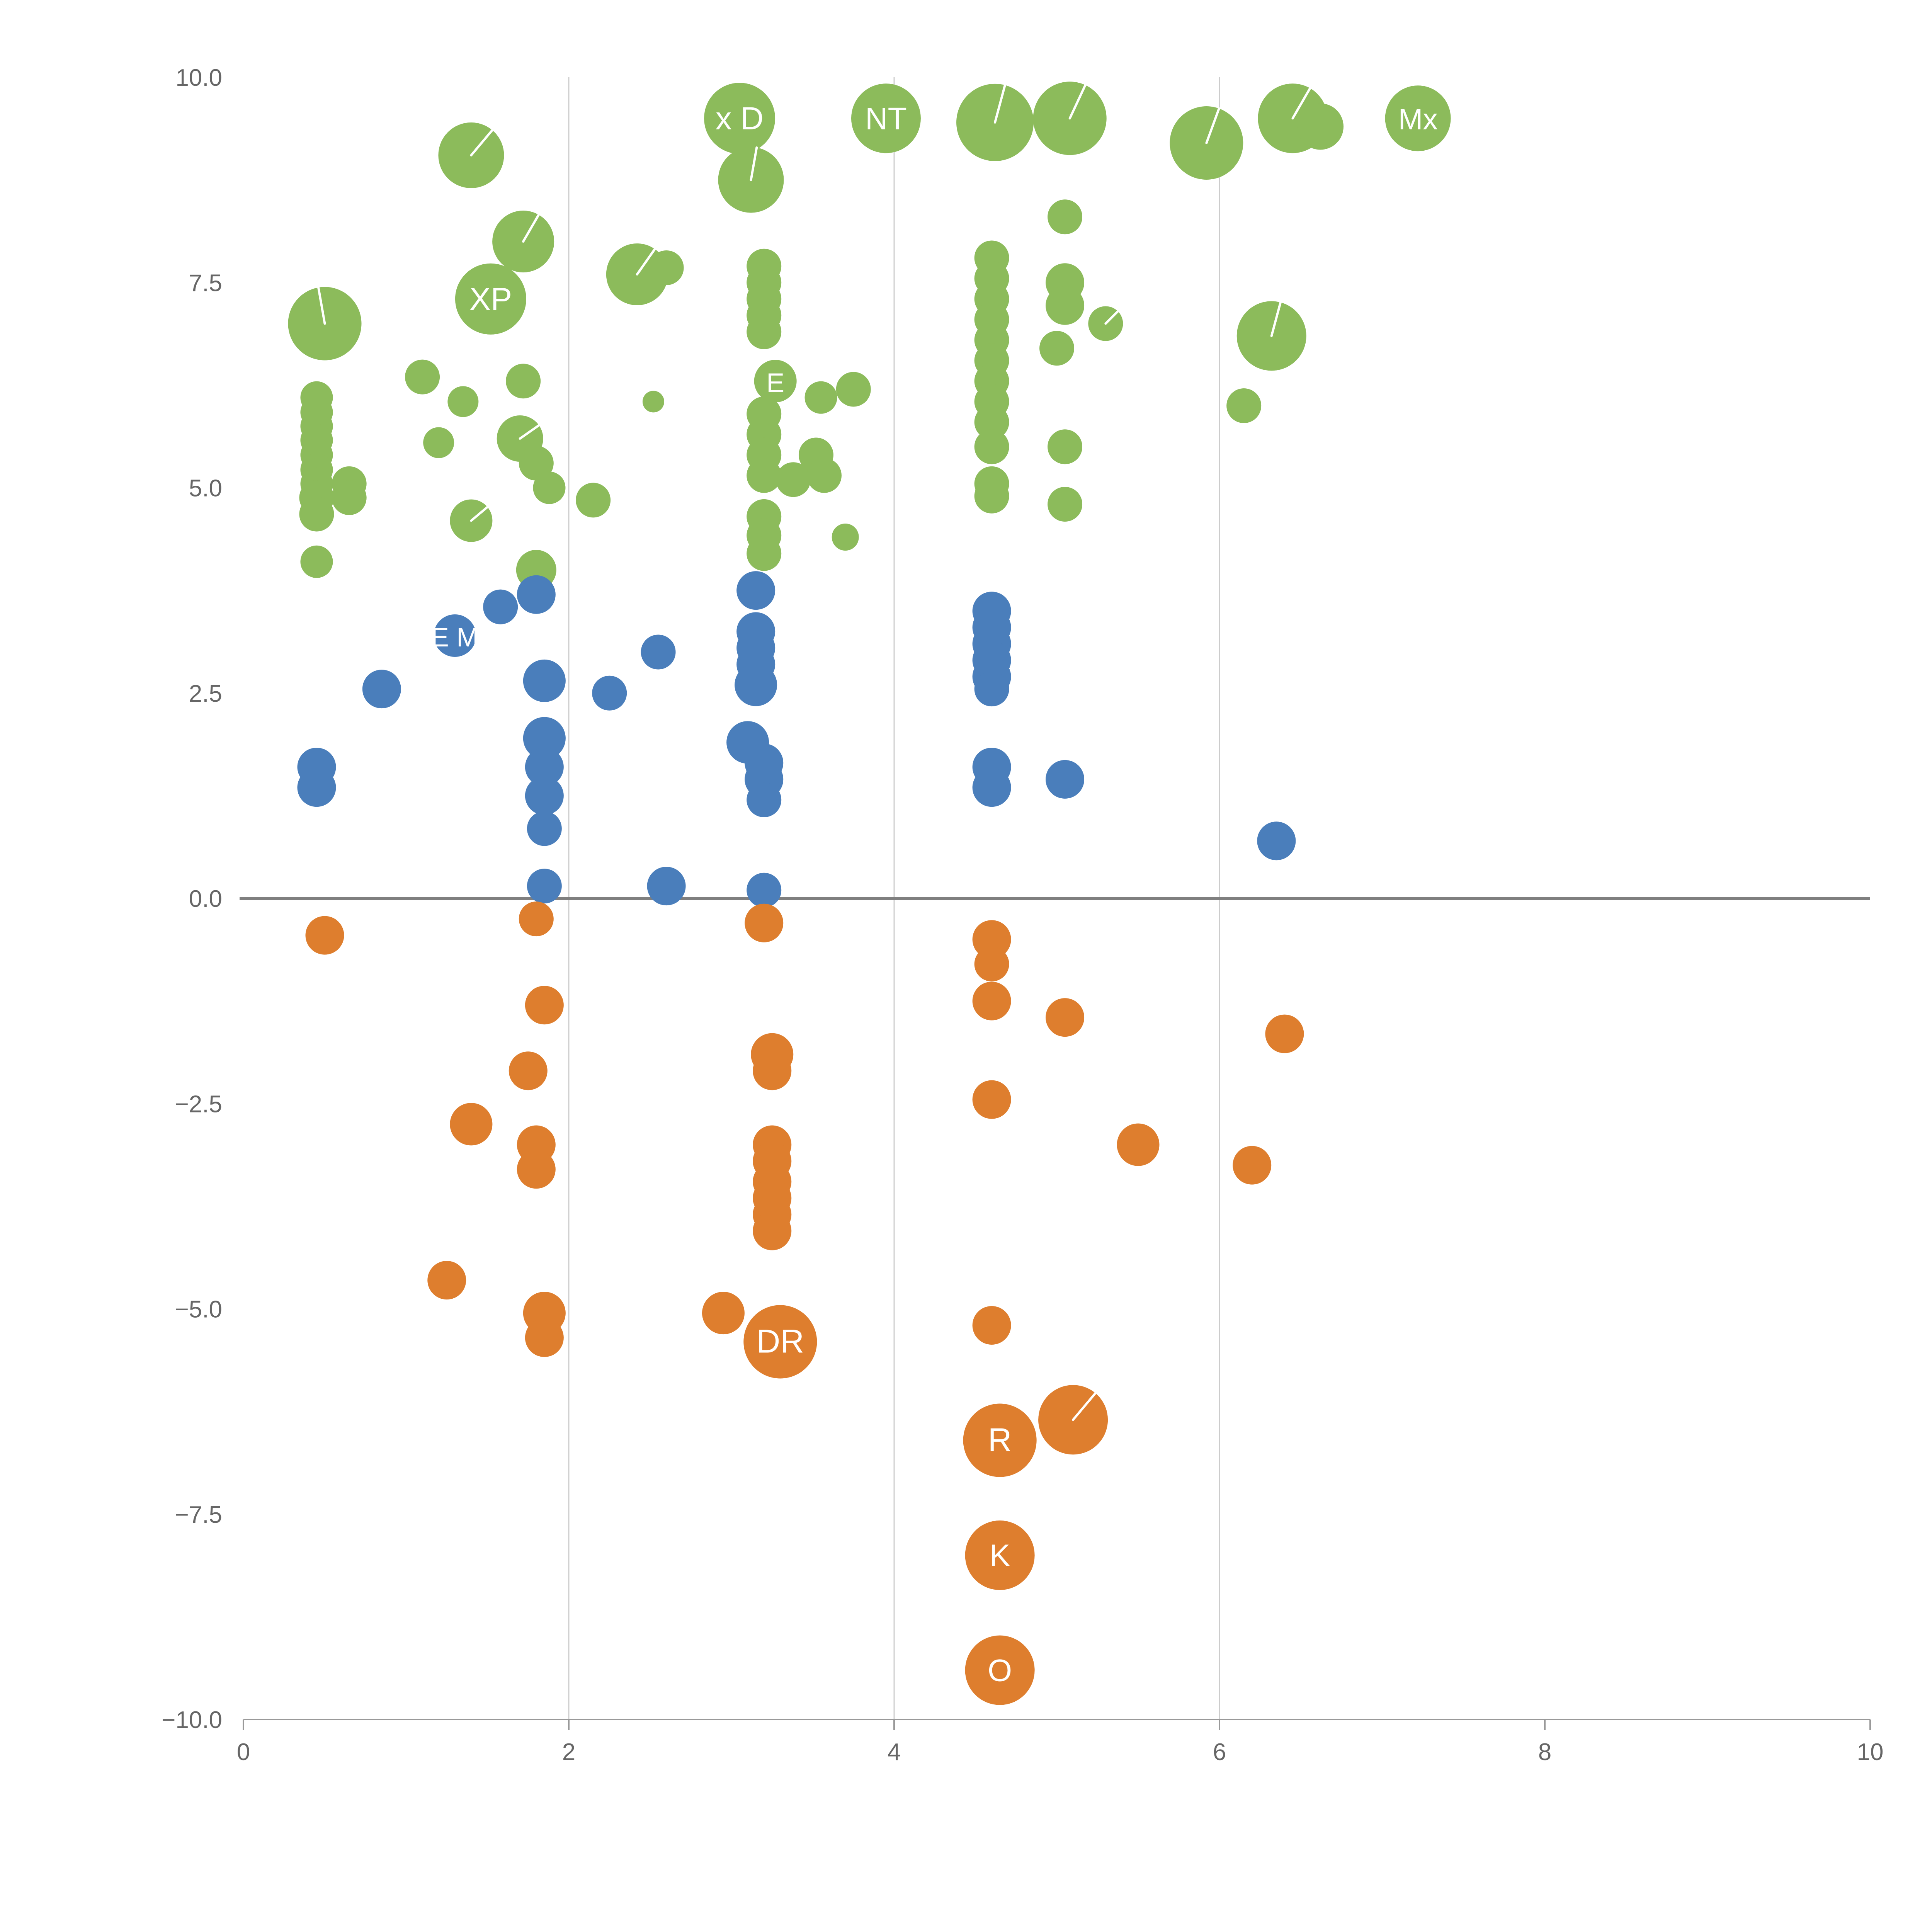 This screenshot has height=1932, width=1932. What do you see at coordinates (198, 78) in the screenshot?
I see `y-tick-label: 10.0` at bounding box center [198, 78].